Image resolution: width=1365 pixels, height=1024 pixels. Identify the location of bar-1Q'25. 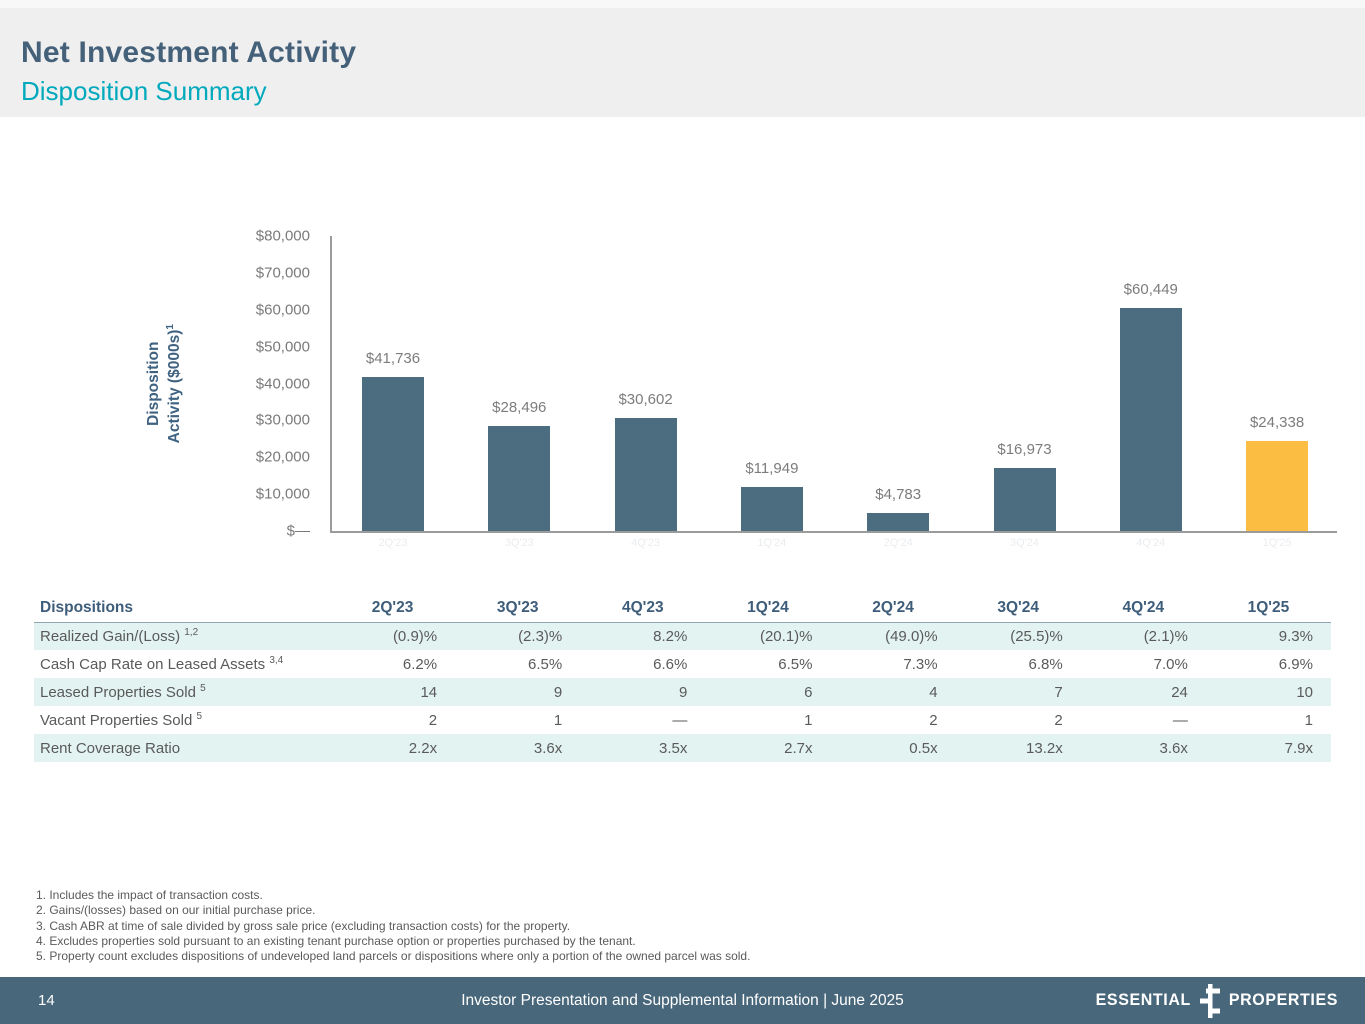
(1277, 486).